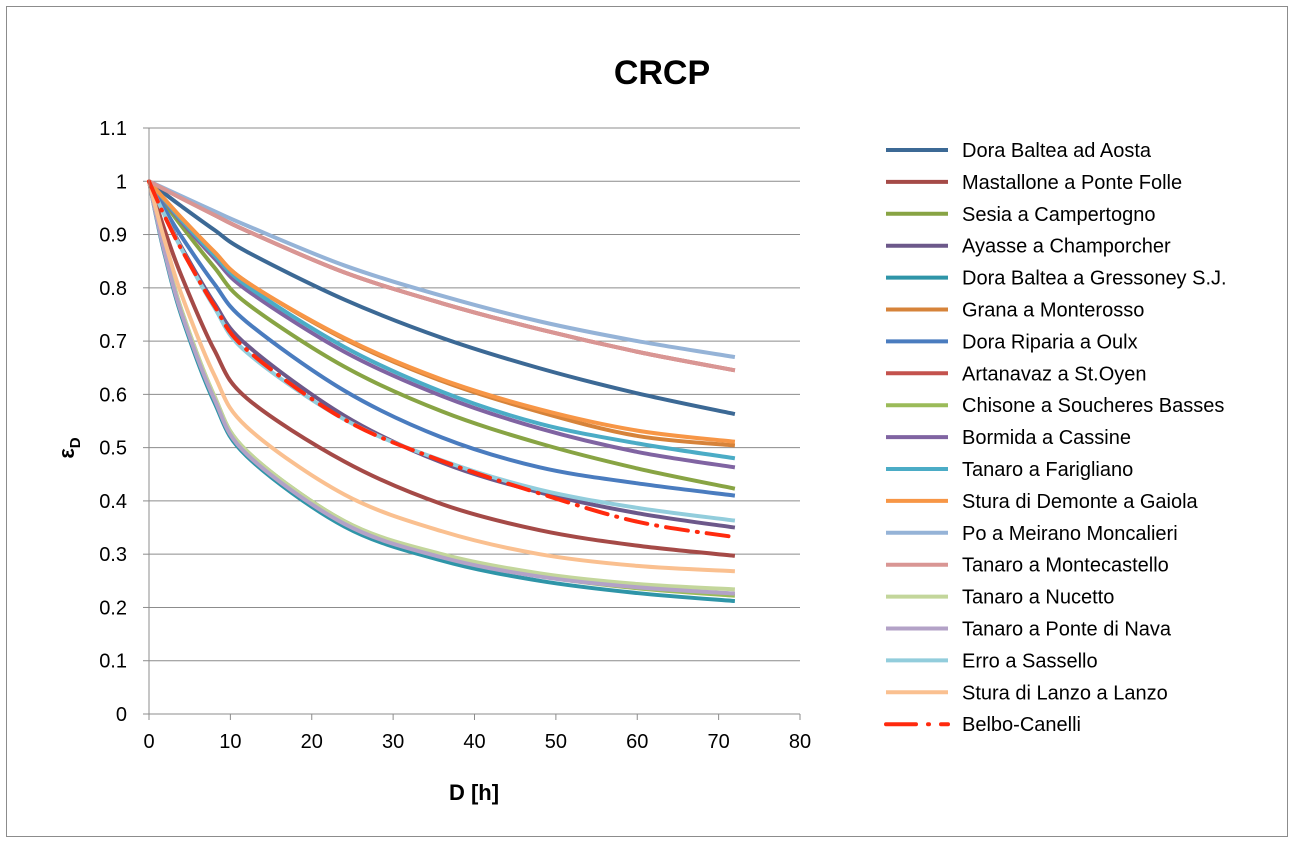 The height and width of the screenshot is (843, 1294). Describe the element at coordinates (637, 742) in the screenshot. I see `x-tick-label: 60` at that location.